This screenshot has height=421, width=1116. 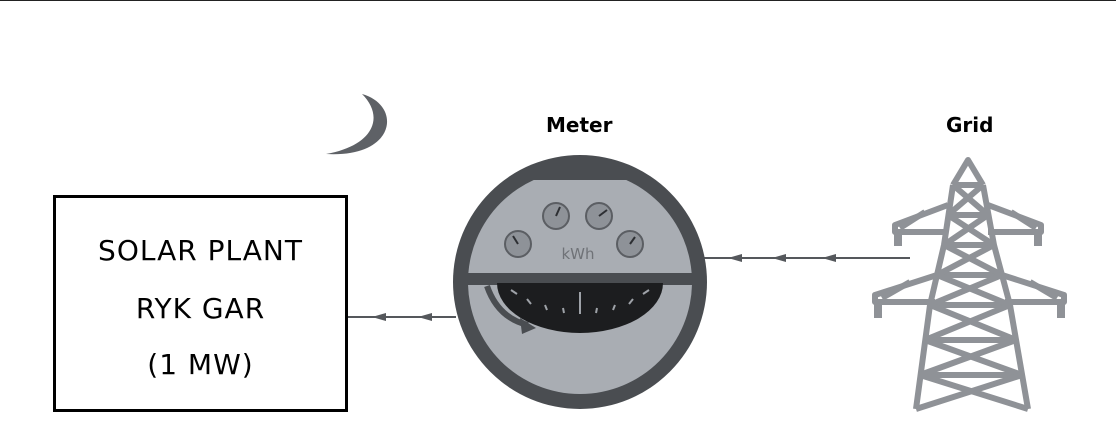 I want to click on electric-meter-icon: kWh, so click(x=580, y=282).